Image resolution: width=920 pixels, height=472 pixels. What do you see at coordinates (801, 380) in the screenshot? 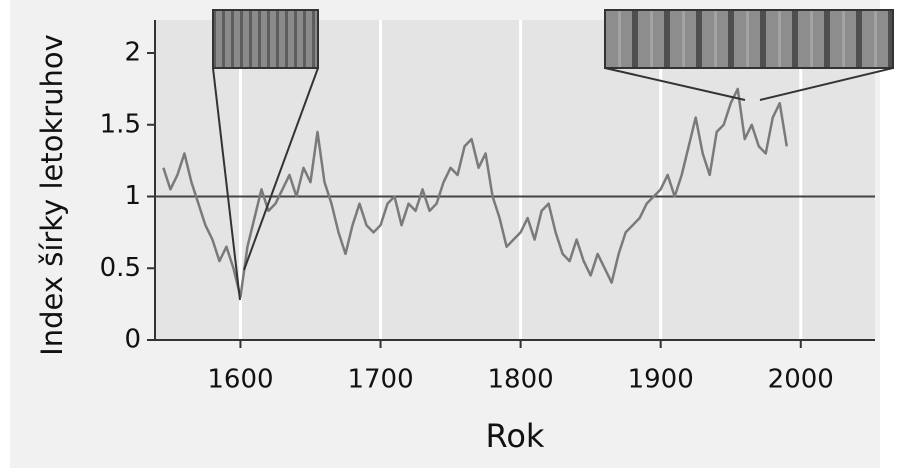
I see `x-tick-label: 2000` at bounding box center [801, 380].